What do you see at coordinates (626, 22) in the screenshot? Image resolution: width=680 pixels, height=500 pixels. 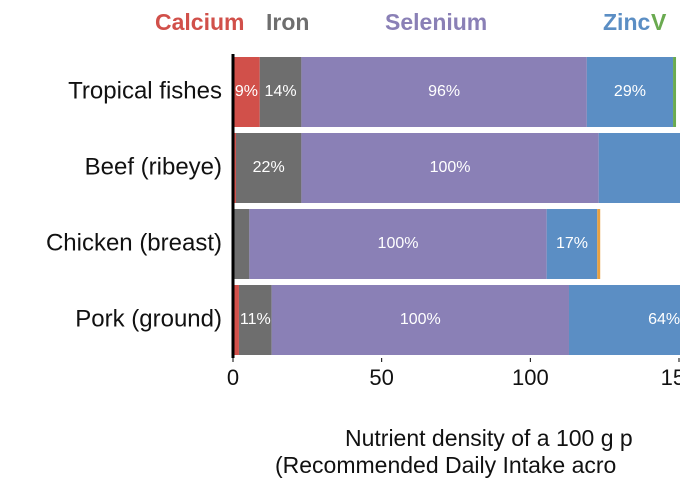 I see `legend-entry: Zinc` at bounding box center [626, 22].